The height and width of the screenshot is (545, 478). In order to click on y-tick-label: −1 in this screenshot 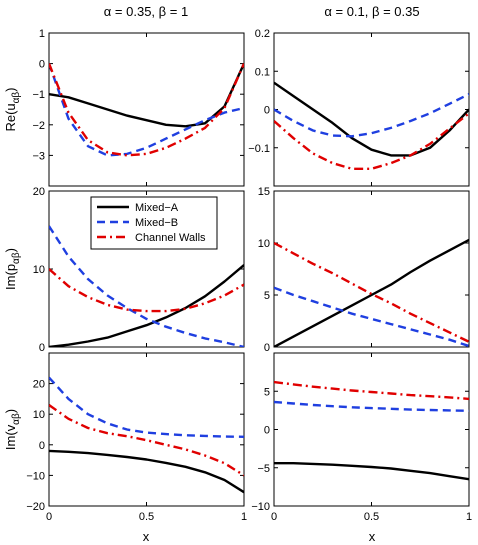, I will do `click(38, 95)`.